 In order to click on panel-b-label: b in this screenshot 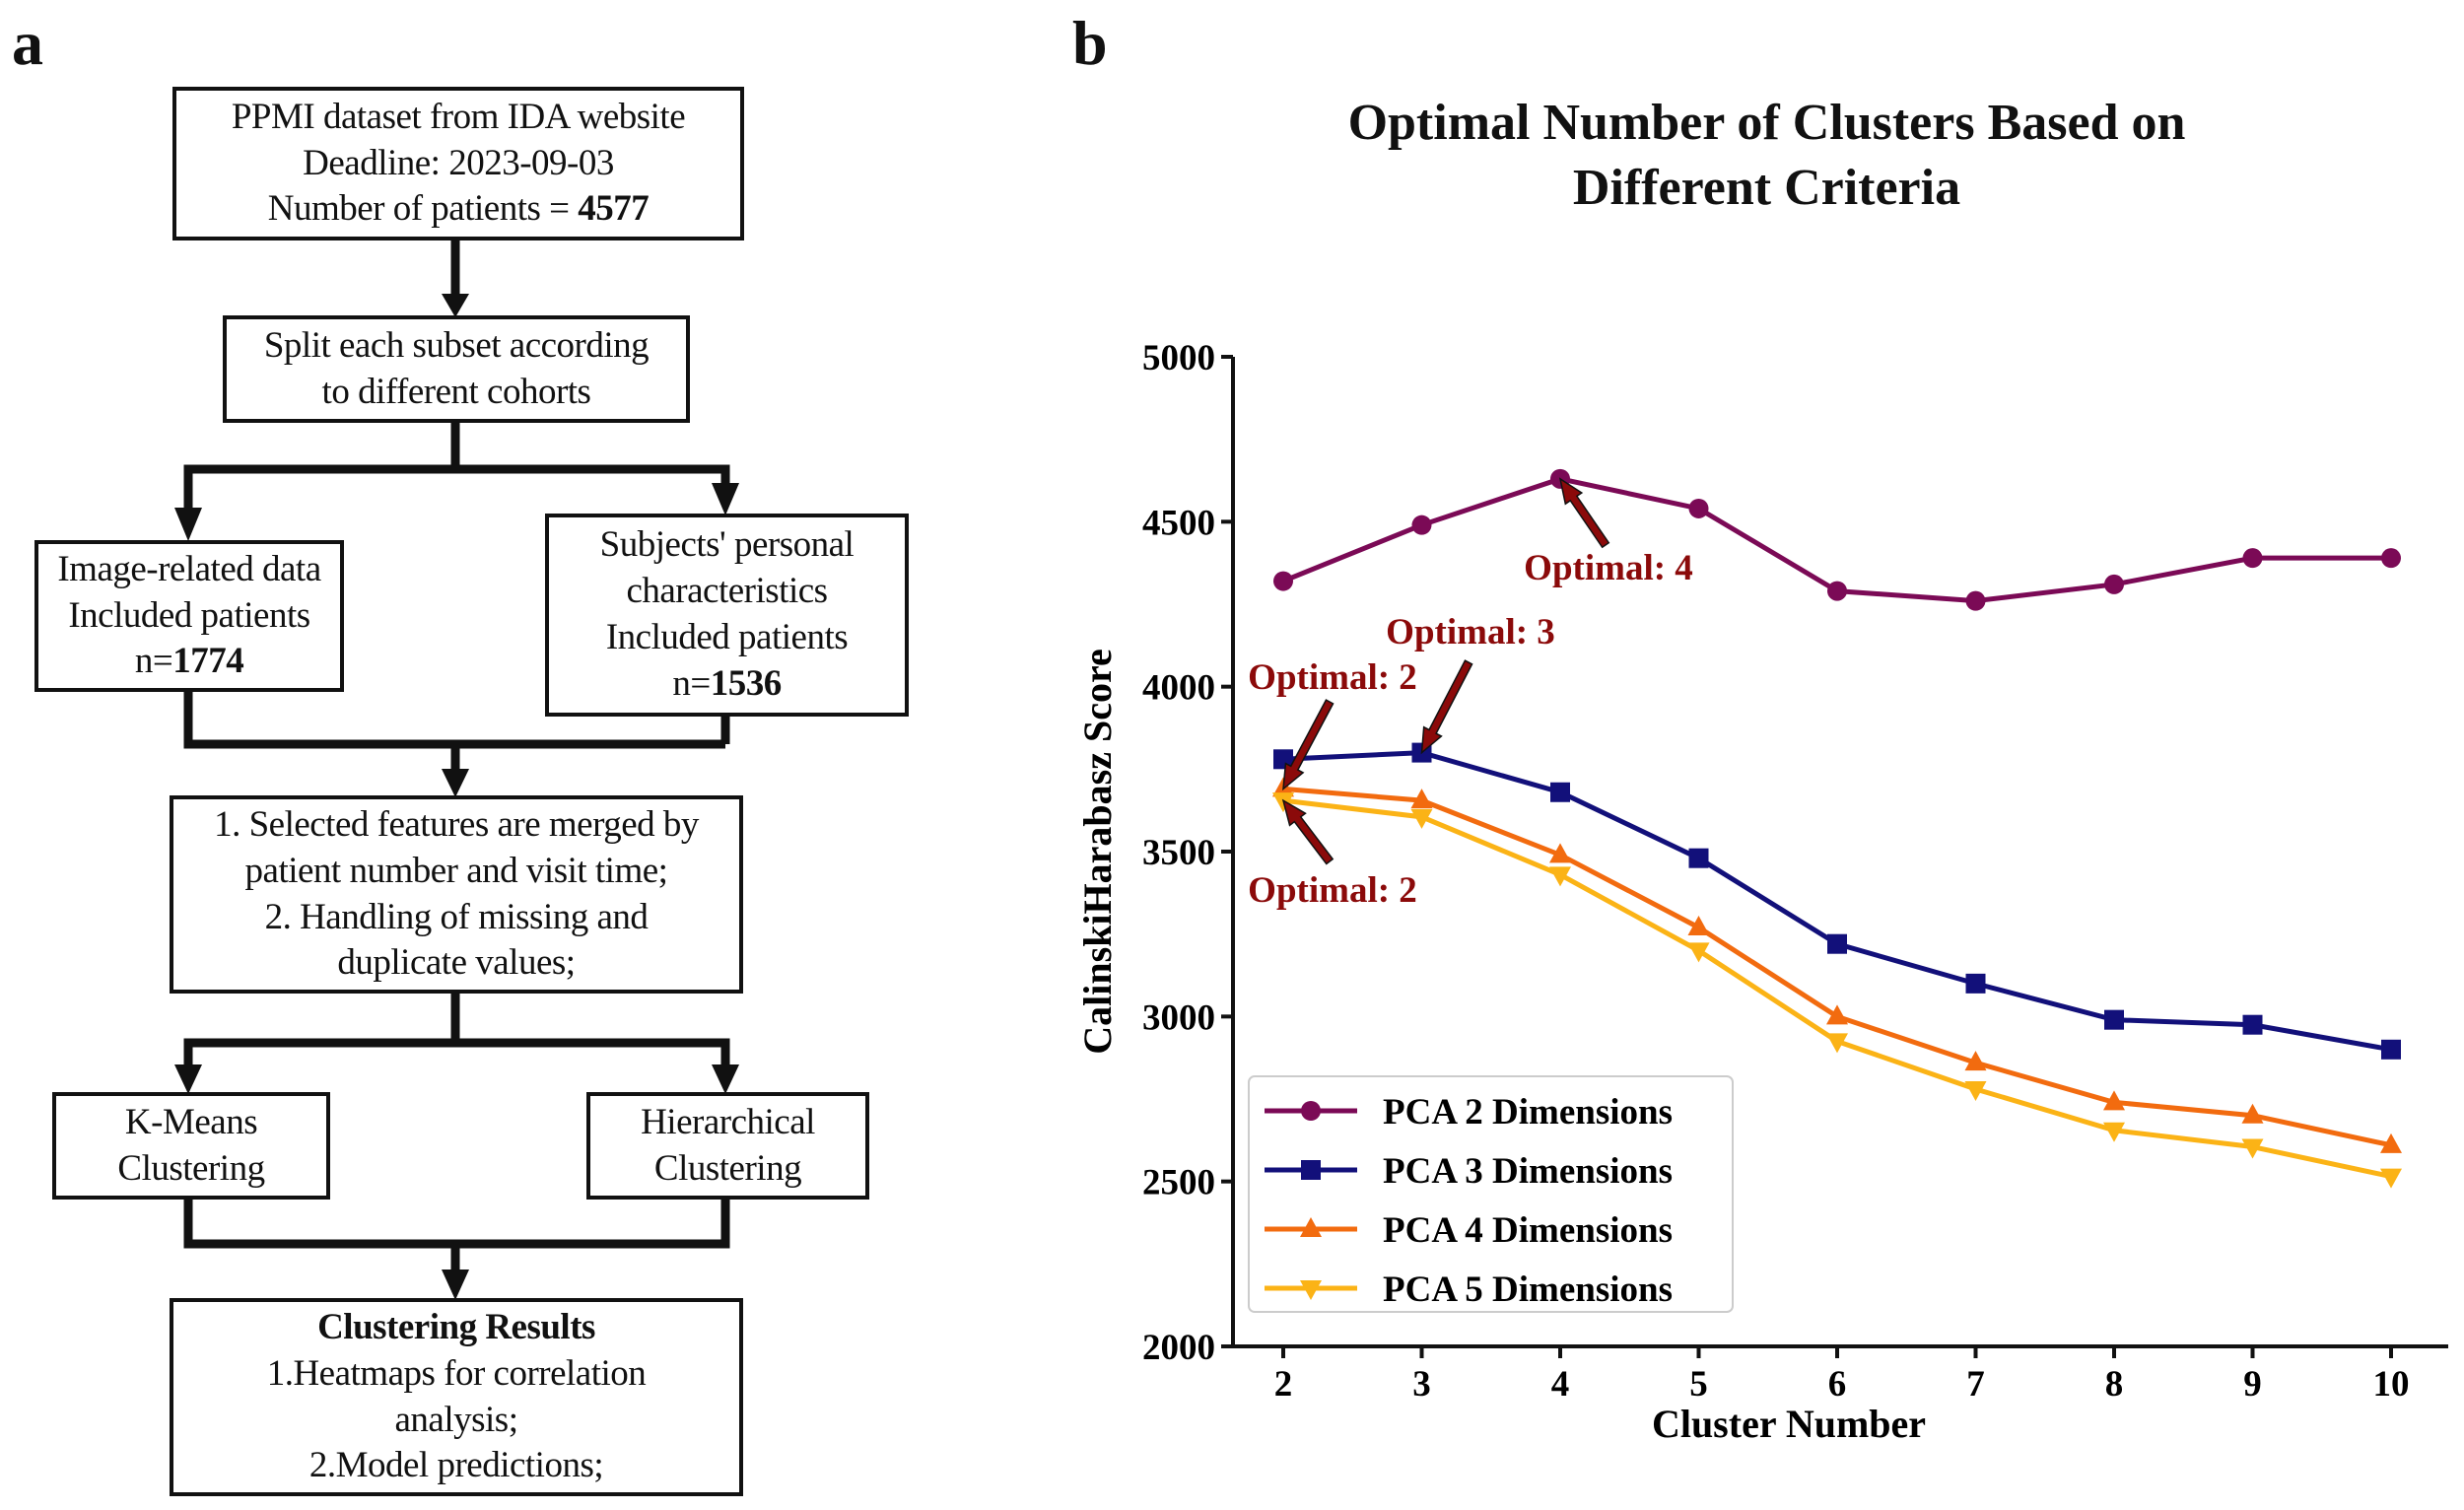, I will do `click(1090, 43)`.